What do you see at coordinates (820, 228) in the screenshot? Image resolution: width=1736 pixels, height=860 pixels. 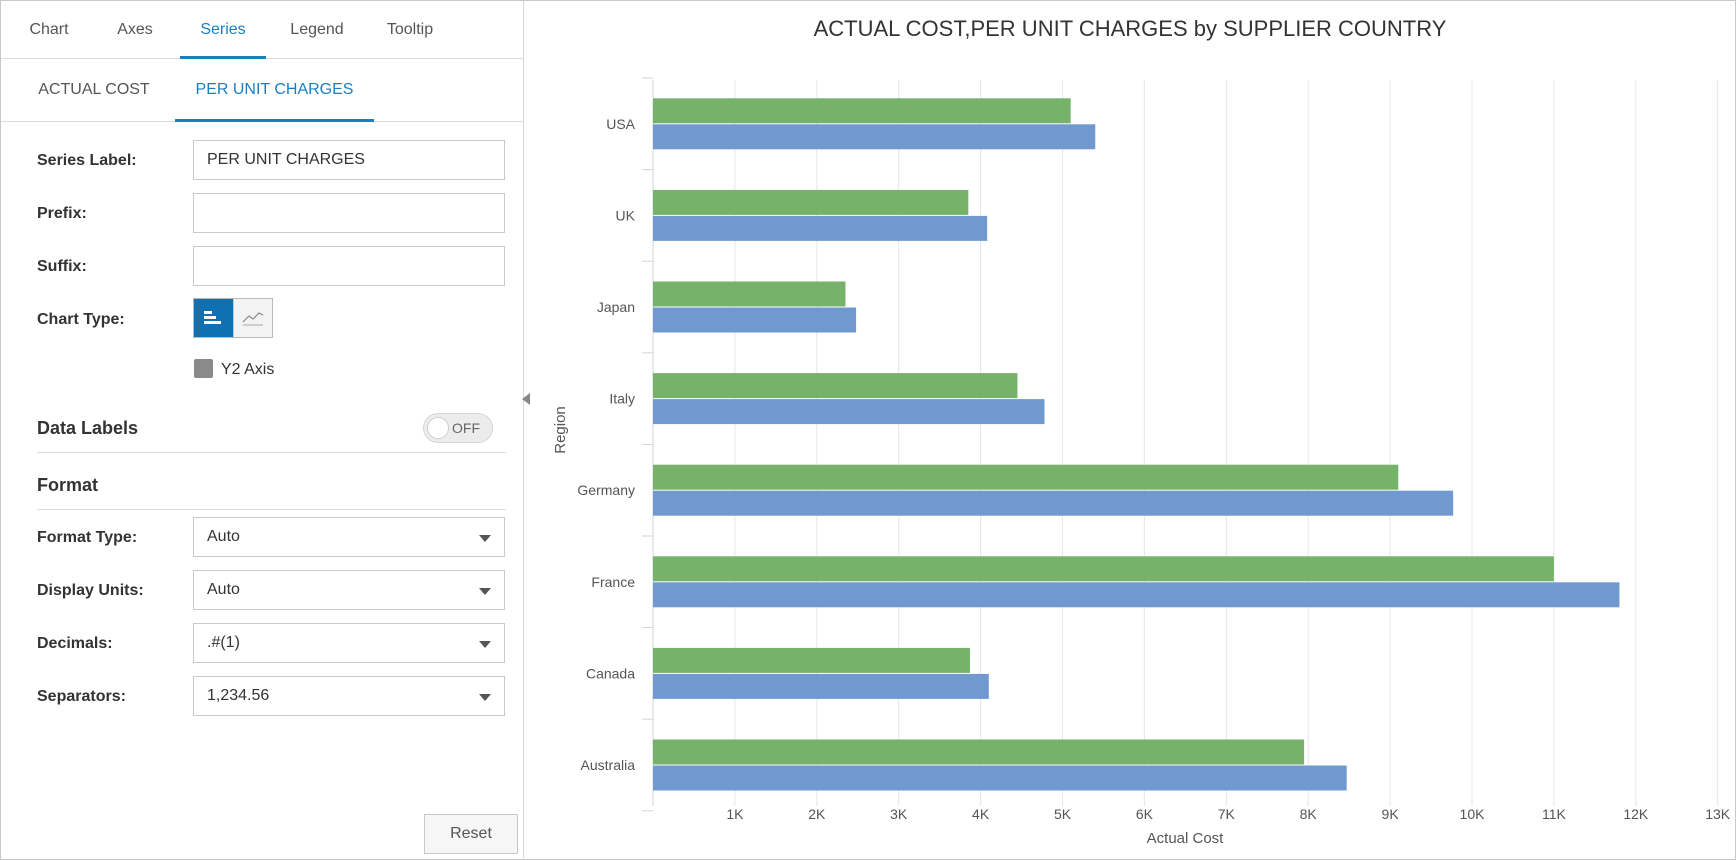 I see `bar-blue-uk` at bounding box center [820, 228].